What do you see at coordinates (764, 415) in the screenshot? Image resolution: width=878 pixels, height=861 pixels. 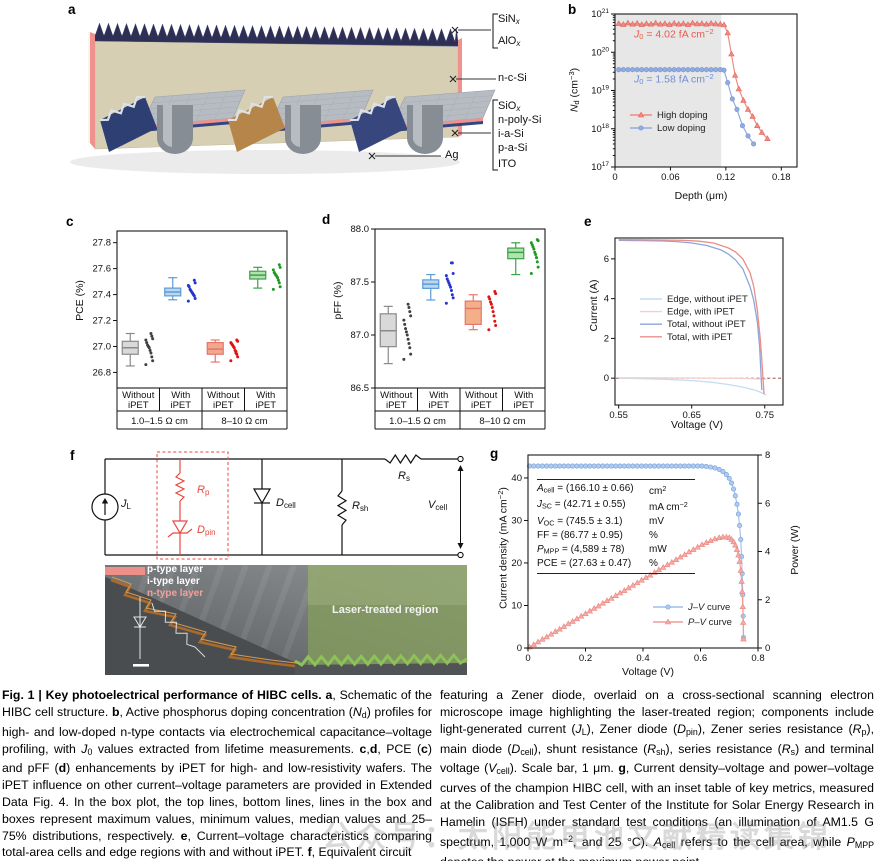 I see `svg-text: 0.75` at bounding box center [764, 415].